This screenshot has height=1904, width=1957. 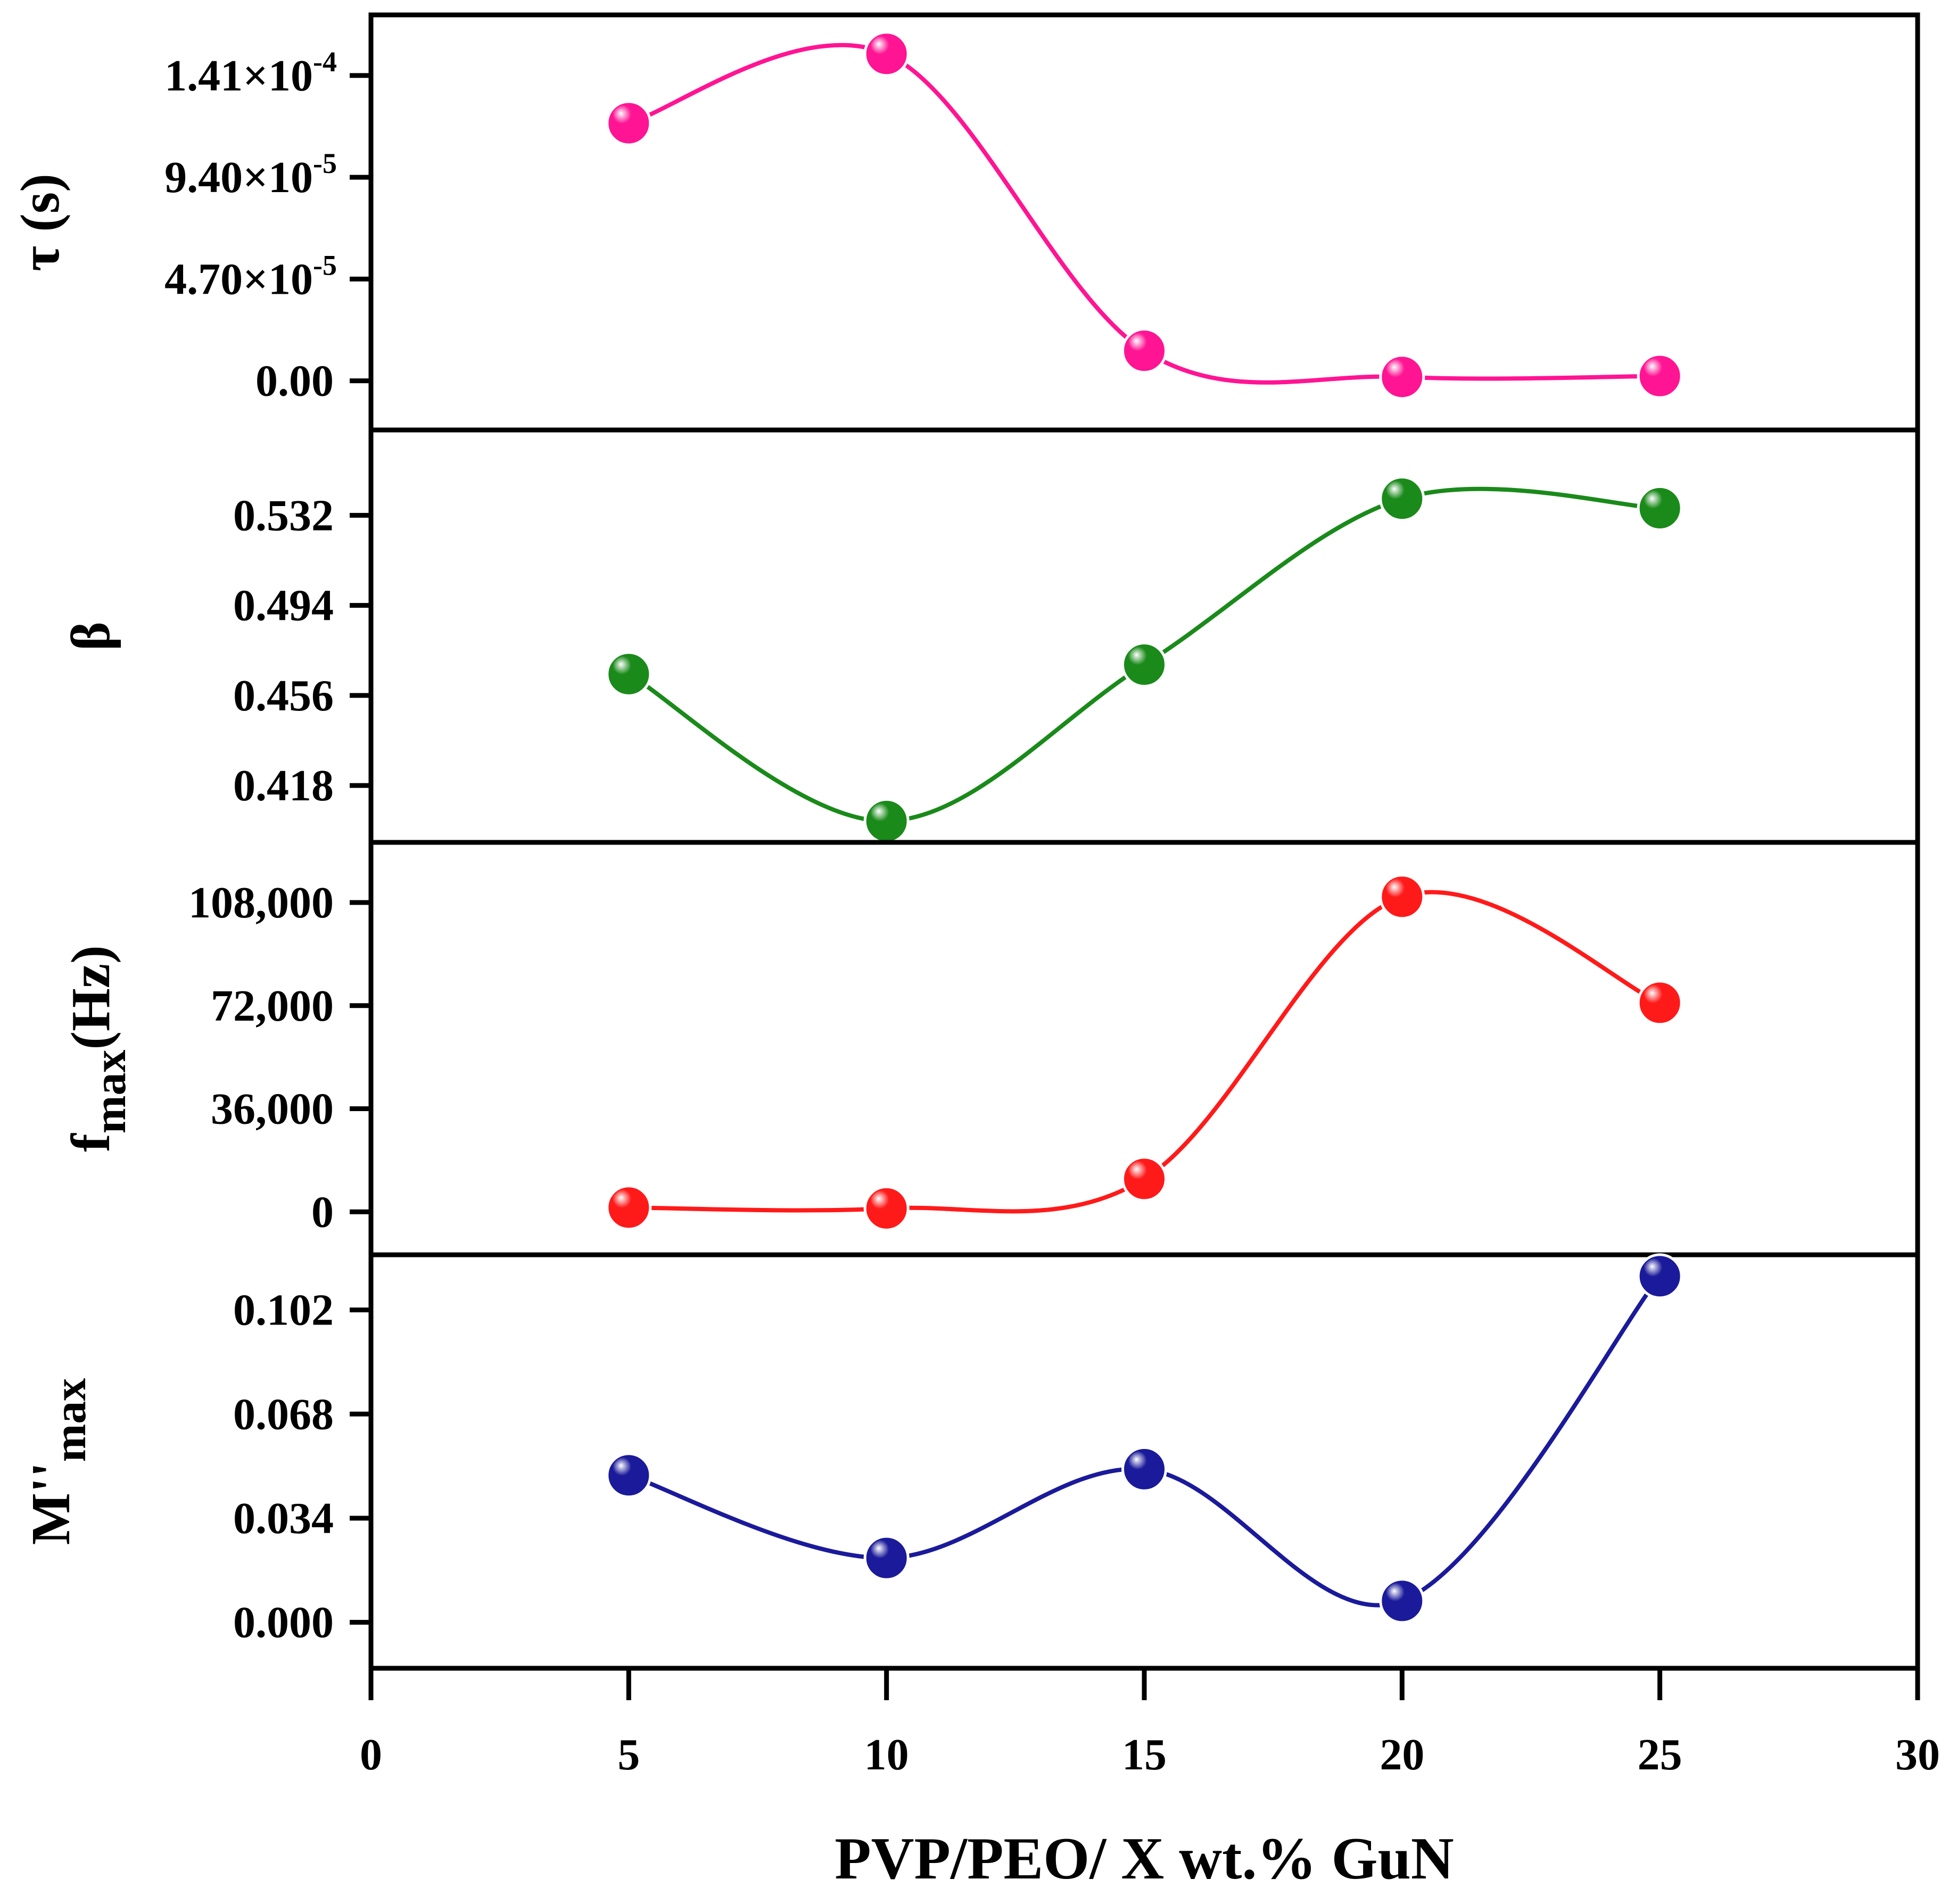 What do you see at coordinates (250, 276) in the screenshot?
I see `y-tick-label-tau-1: 4.70×10⁻⁵` at bounding box center [250, 276].